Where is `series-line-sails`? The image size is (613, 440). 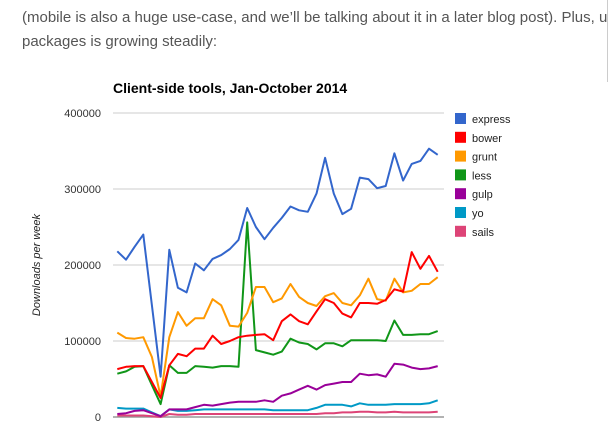 series-line-sails is located at coordinates (277, 414).